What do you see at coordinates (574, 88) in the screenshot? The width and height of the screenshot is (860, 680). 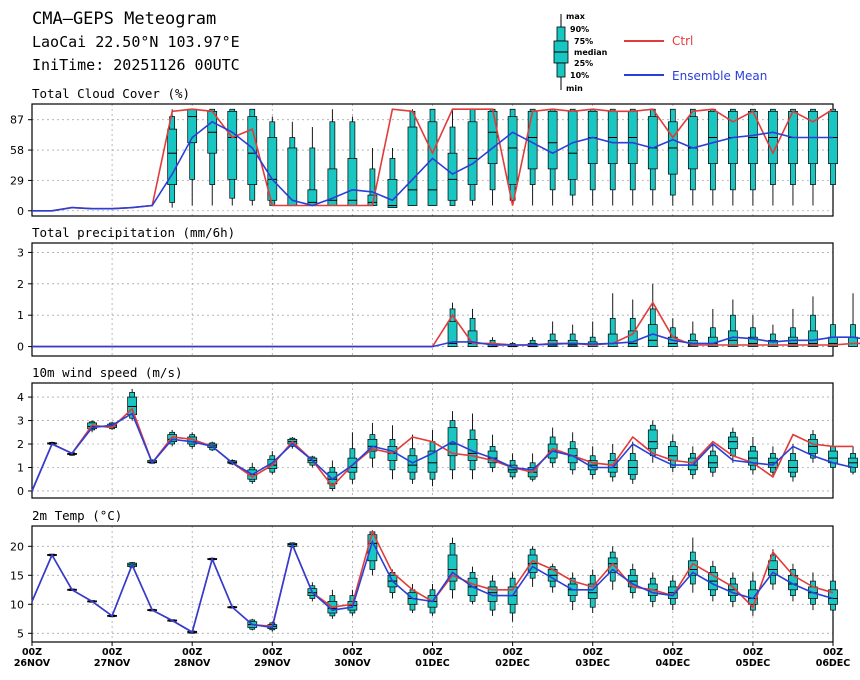 I see `legend-label-min: min` at bounding box center [574, 88].